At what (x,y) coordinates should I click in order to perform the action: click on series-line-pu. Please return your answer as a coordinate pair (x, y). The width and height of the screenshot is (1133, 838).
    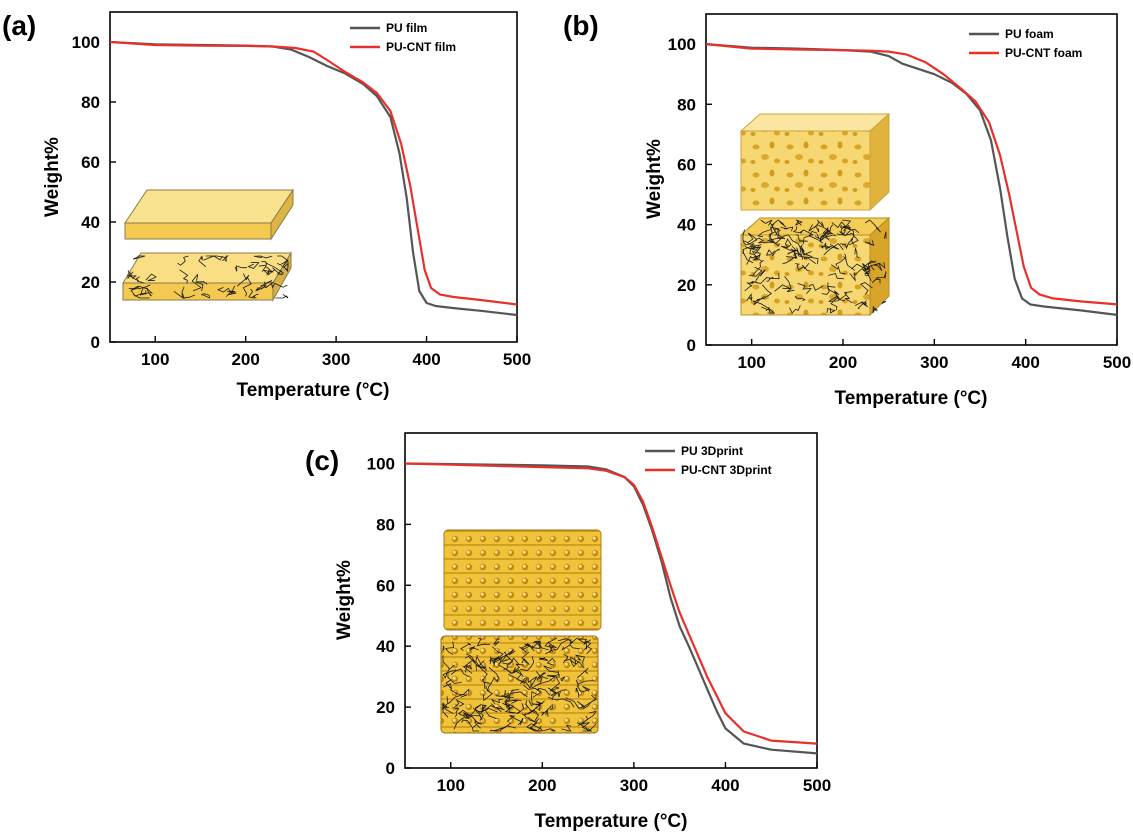
    Looking at the image, I should click on (611, 608).